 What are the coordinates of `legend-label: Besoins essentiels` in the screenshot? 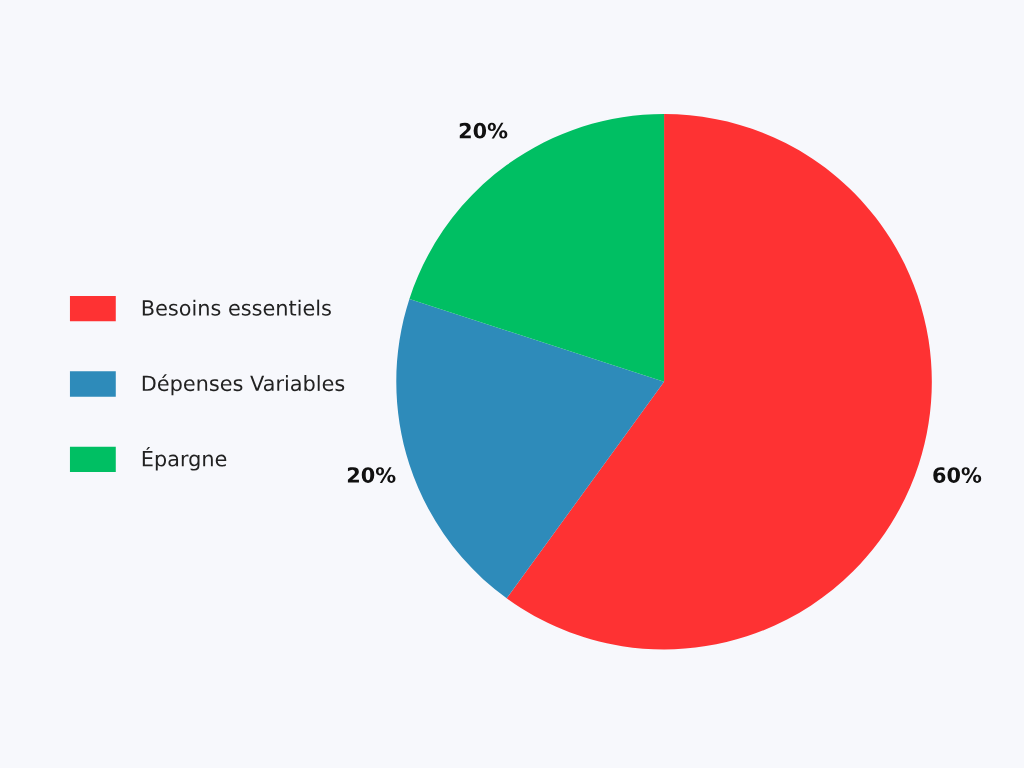 It's located at (236, 307).